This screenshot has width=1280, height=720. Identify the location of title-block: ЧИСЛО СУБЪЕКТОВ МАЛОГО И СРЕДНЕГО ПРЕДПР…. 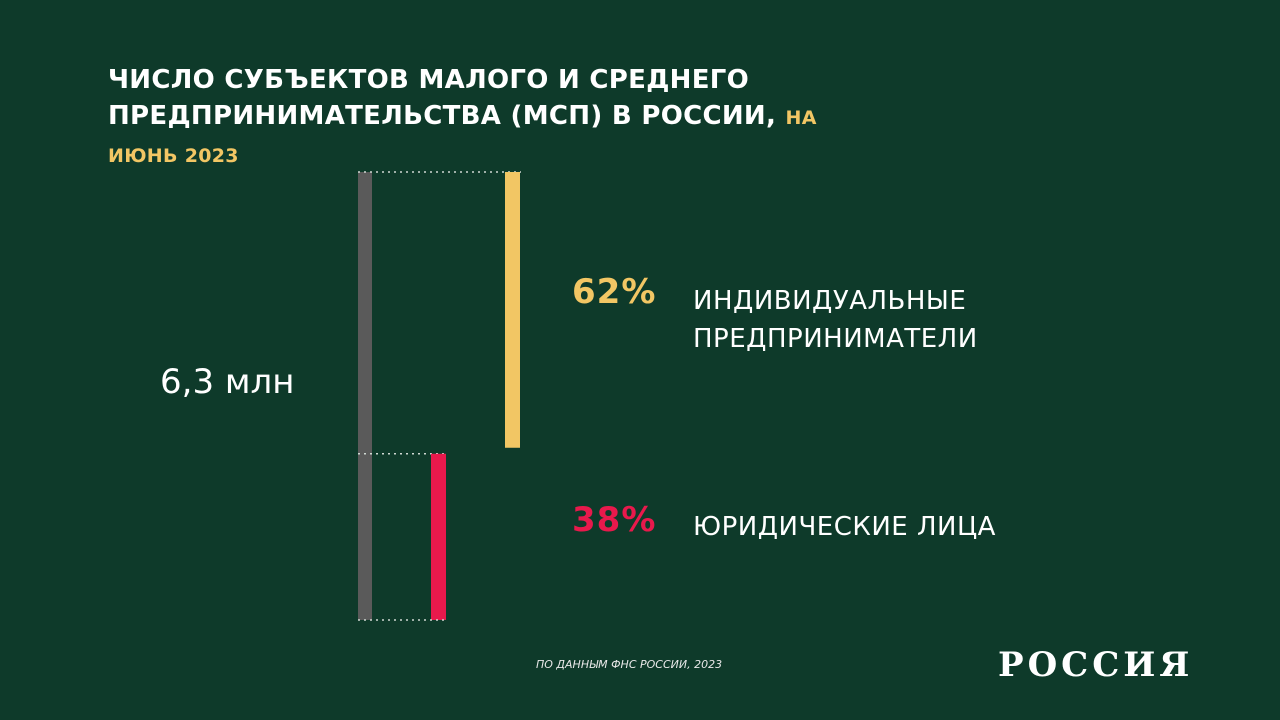
(488, 118).